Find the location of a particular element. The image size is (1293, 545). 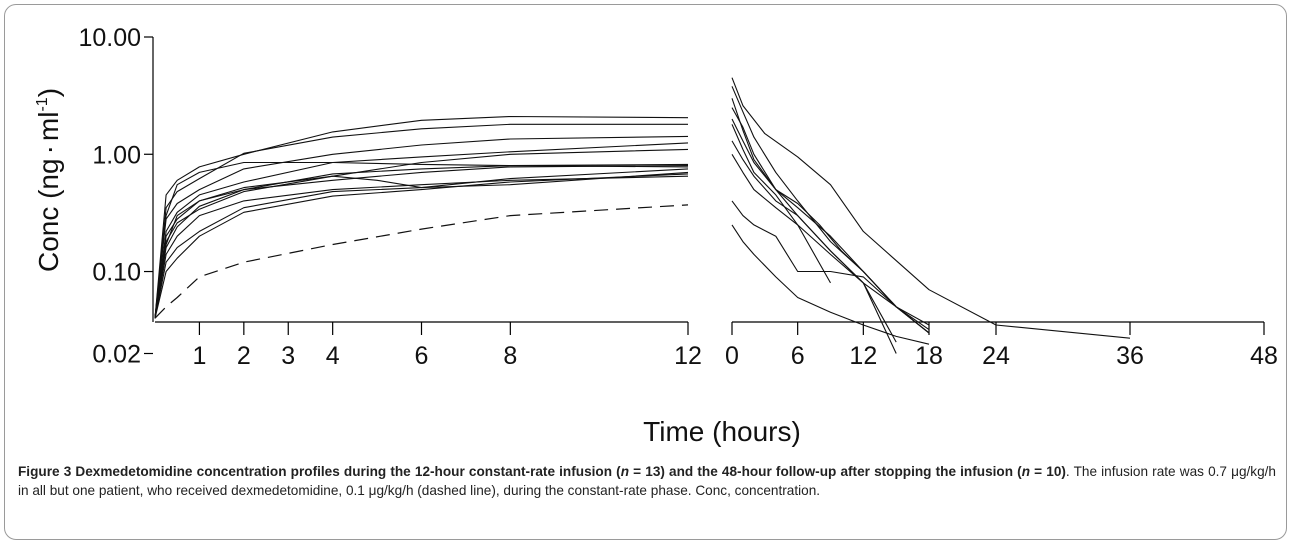

x-tick-label: 18 is located at coordinates (929, 356).